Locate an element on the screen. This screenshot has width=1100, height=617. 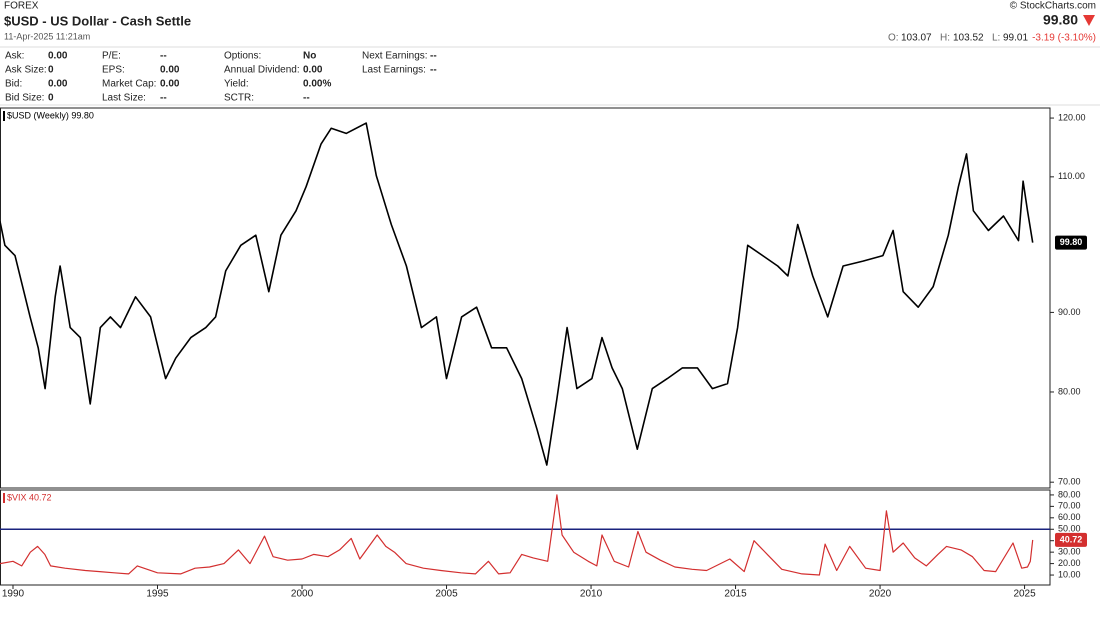
y-tick-label: 10.00 is located at coordinates (1069, 574).